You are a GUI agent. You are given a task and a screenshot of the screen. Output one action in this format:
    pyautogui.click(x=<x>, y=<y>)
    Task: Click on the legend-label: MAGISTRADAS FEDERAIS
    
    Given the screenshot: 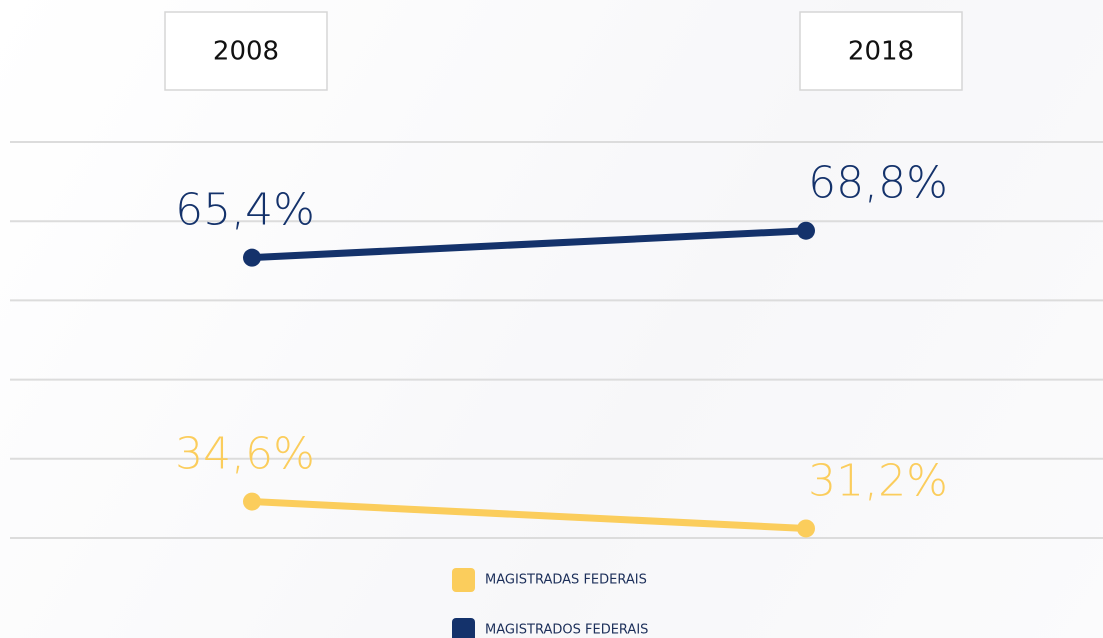 What is the action you would take?
    pyautogui.click(x=566, y=580)
    